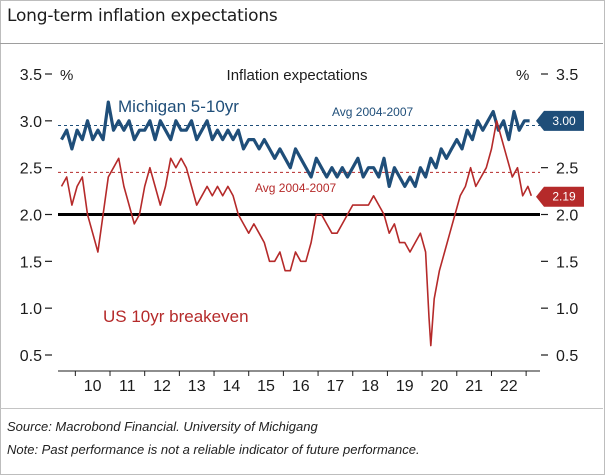 The height and width of the screenshot is (475, 605). I want to click on x-tick-4: 14, so click(231, 386).